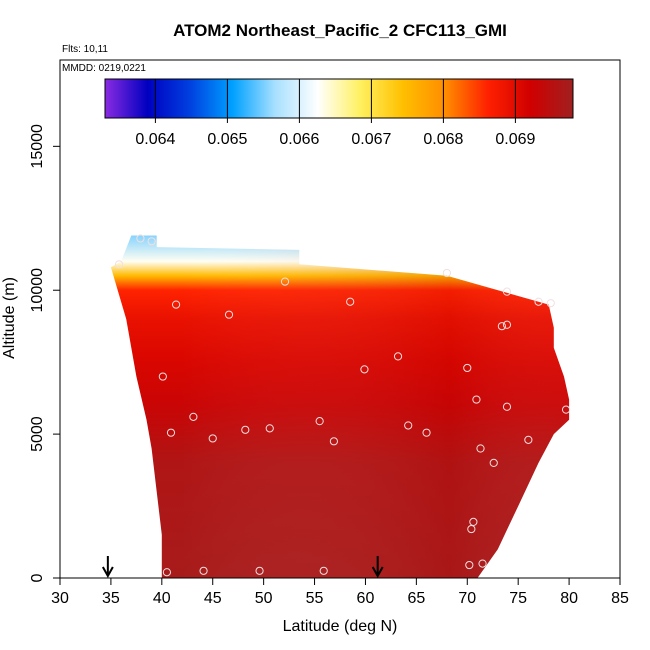 The height and width of the screenshot is (650, 650). I want to click on y-tick-label: 10000, so click(37, 290).